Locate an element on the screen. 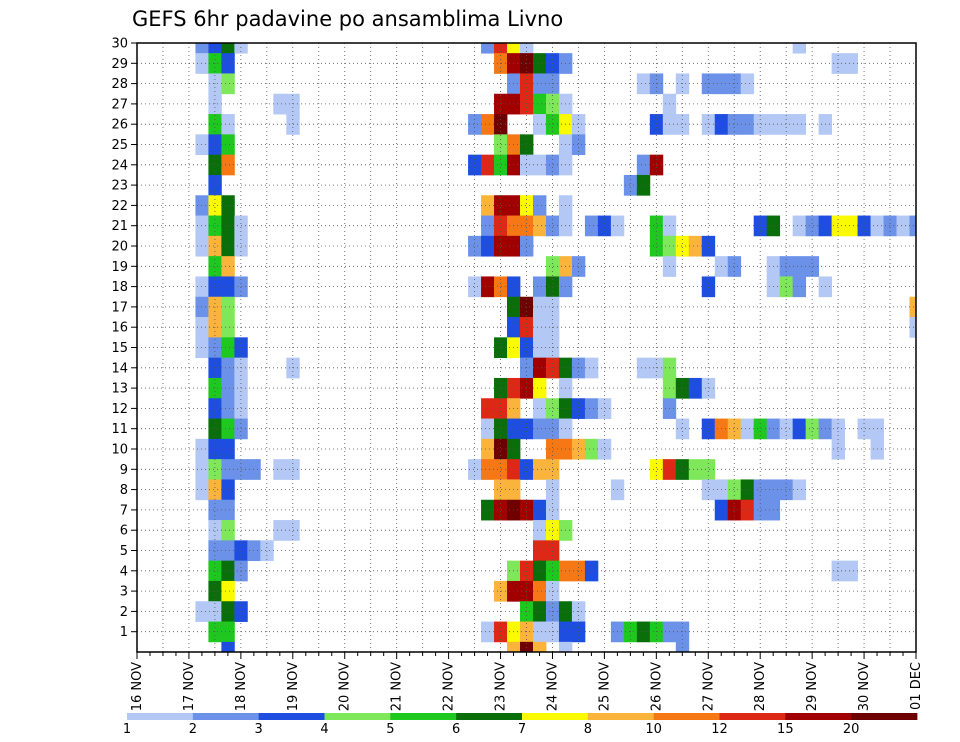  legend-label: 8 is located at coordinates (588, 729).